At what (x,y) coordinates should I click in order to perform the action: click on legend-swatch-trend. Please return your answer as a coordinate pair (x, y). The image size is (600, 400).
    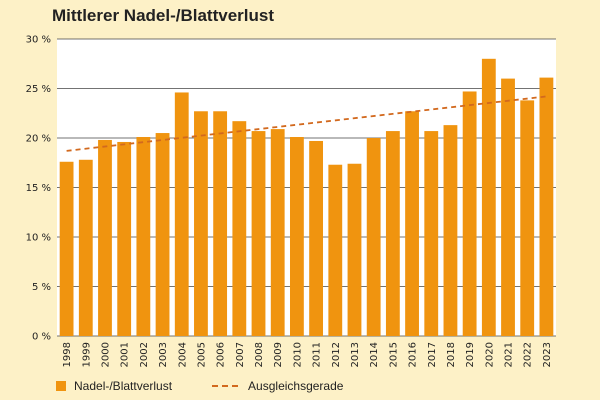
    Looking at the image, I should click on (225, 386).